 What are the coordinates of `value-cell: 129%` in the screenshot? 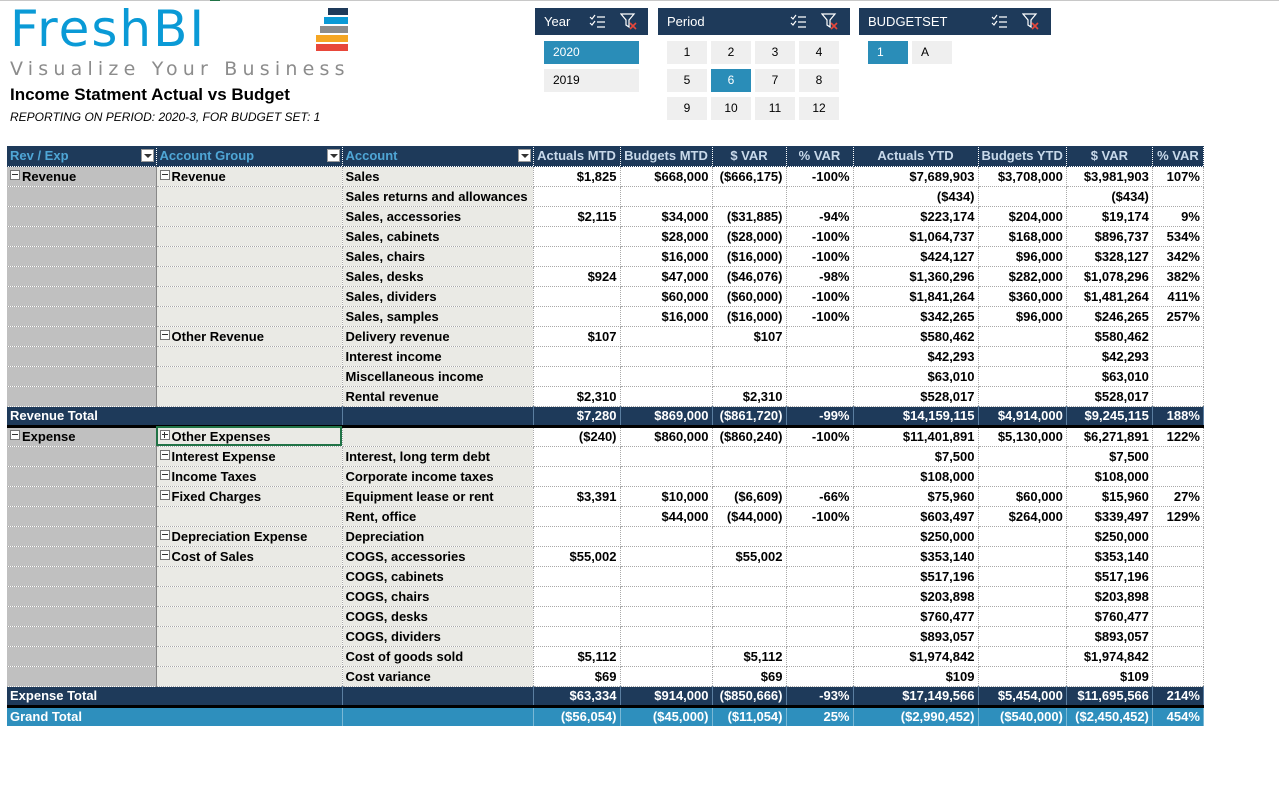 It's located at (1178, 516).